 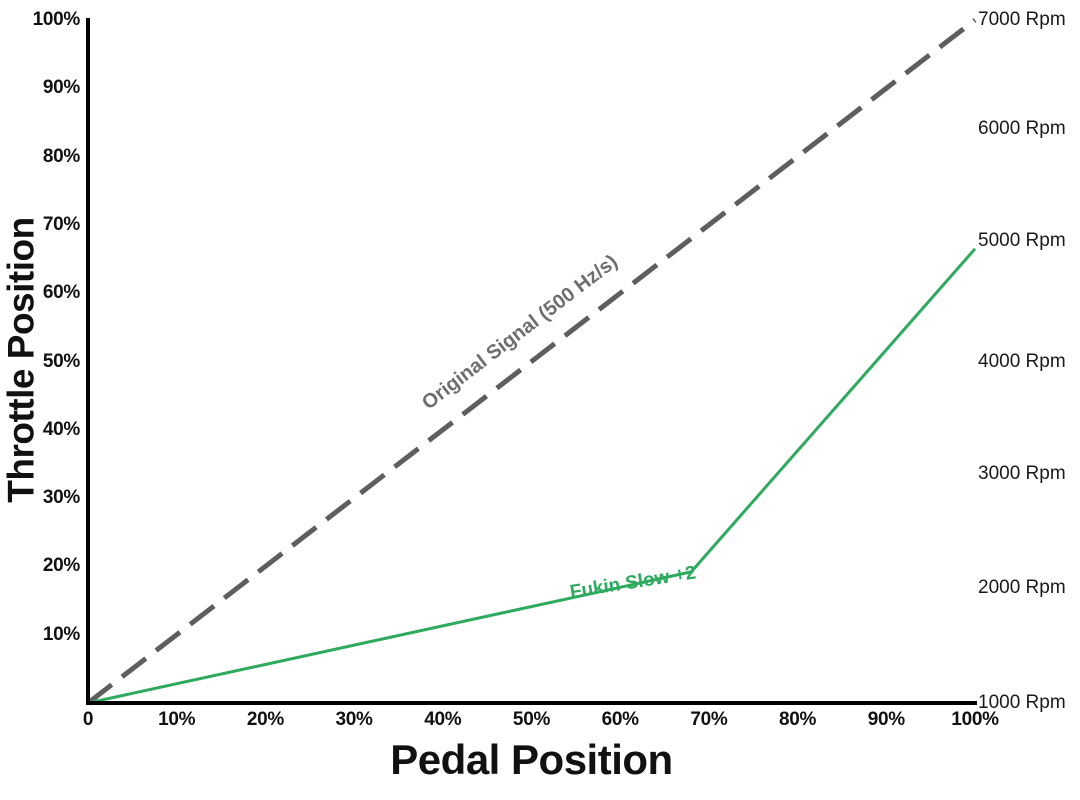 I want to click on rpm-tick-label: 5000 Rpm, so click(x=1022, y=241).